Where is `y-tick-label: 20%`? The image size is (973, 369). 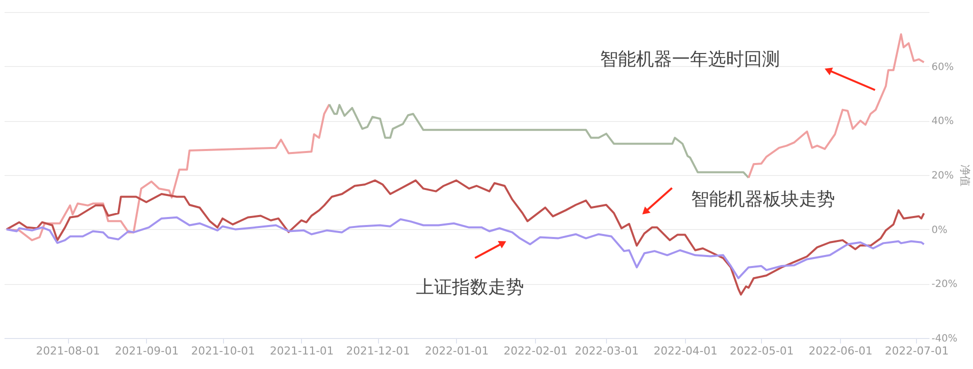
y-tick-label: 20% is located at coordinates (943, 176).